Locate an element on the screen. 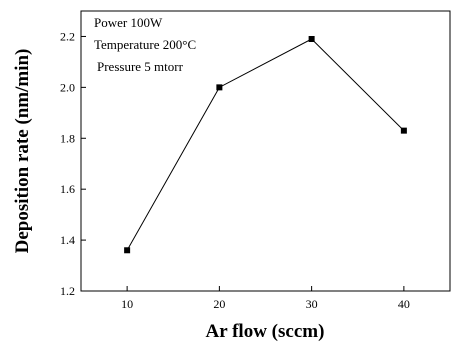 Image resolution: width=454 pixels, height=349 pixels. y-tick-label: 2.0 is located at coordinates (67, 87).